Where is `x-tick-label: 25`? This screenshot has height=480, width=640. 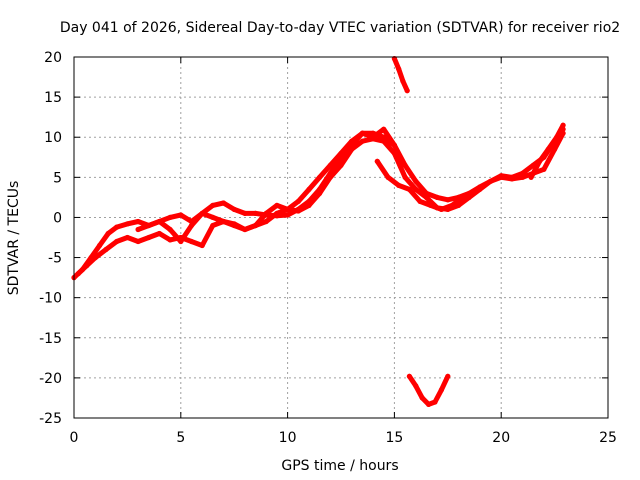 x-tick-label: 25 is located at coordinates (608, 438).